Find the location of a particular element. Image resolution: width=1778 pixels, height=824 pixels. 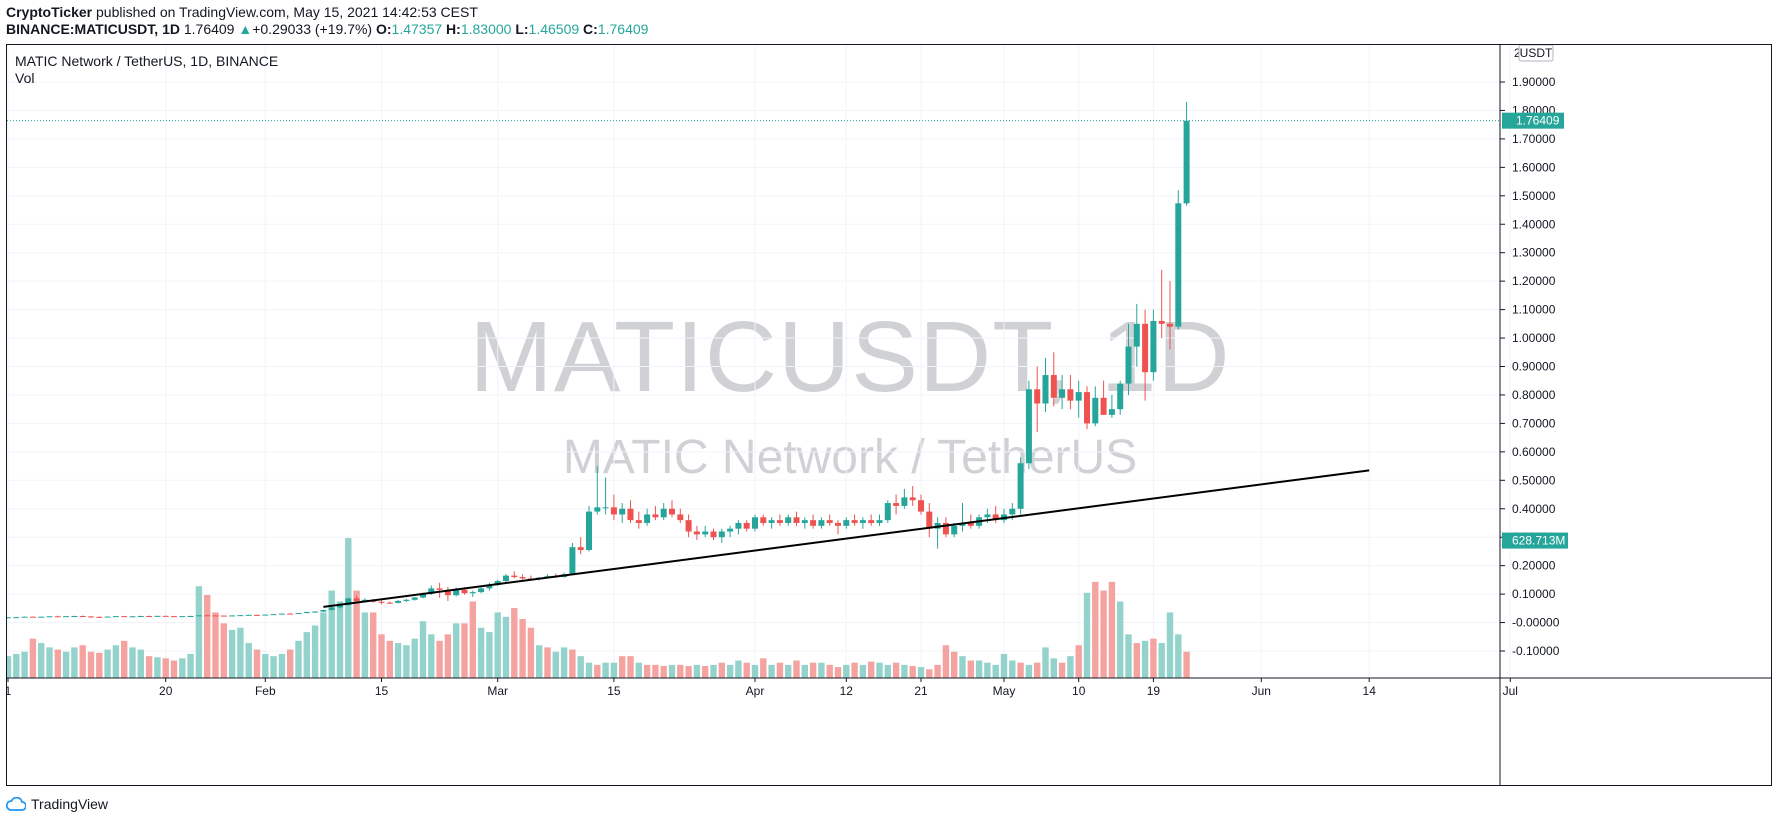

publisher-name: CryptoTicker is located at coordinates (49, 12).